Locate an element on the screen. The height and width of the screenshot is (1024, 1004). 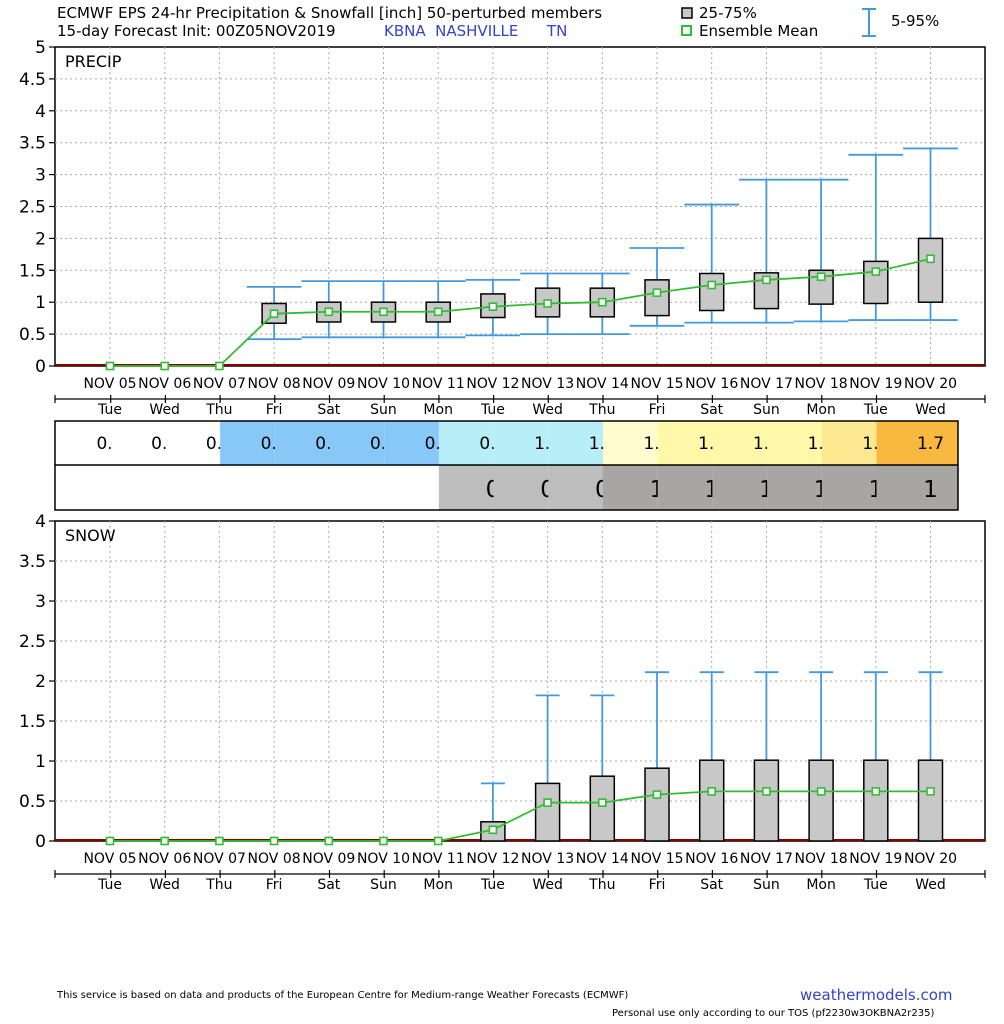
snow-xtick-date: NOV 08 is located at coordinates (274, 859).